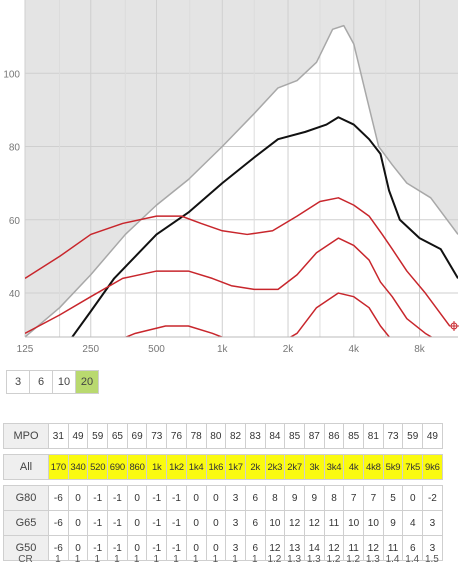  I want to click on row-header: G80, so click(26, 498).